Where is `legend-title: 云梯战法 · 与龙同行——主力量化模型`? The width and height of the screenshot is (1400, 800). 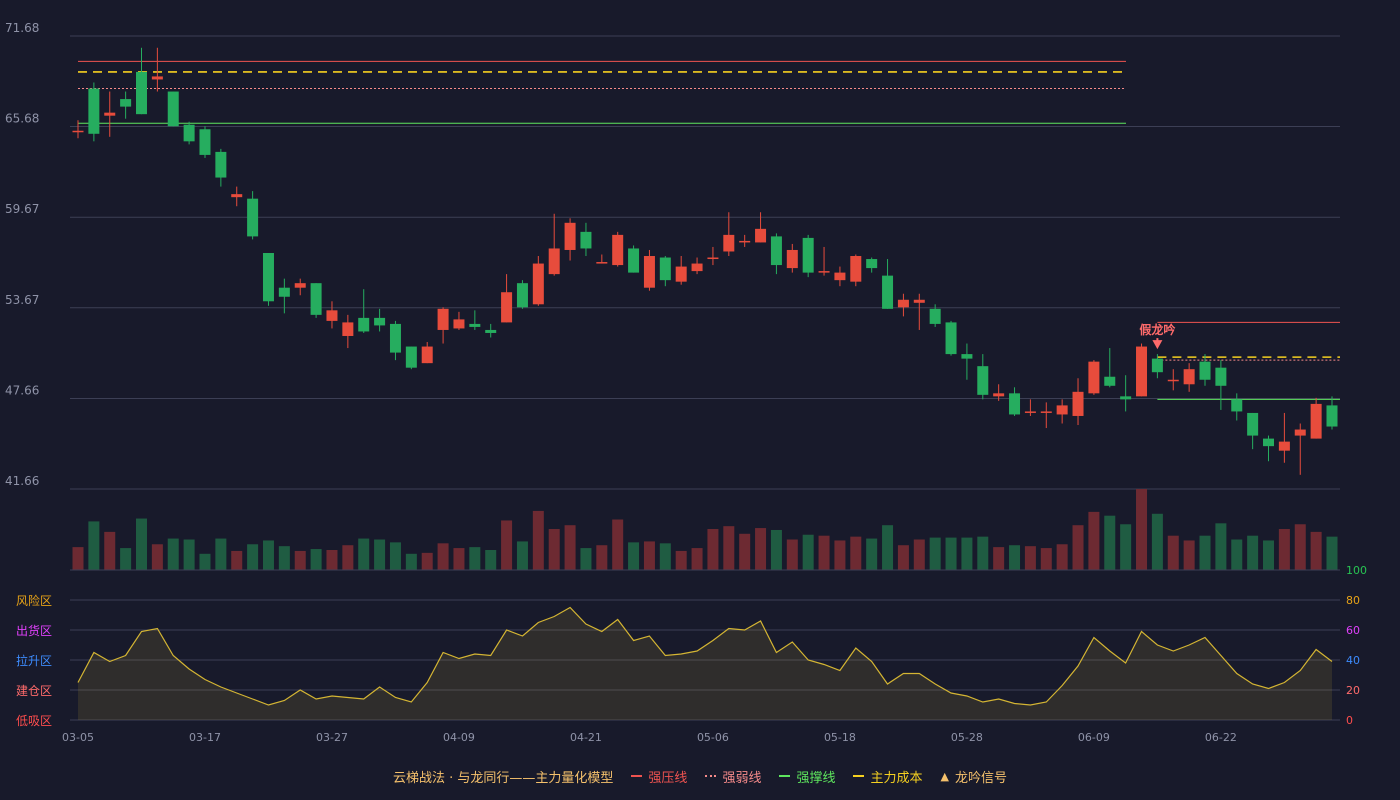
legend-title: 云梯战法 · 与龙同行——主力量化模型 is located at coordinates (503, 778).